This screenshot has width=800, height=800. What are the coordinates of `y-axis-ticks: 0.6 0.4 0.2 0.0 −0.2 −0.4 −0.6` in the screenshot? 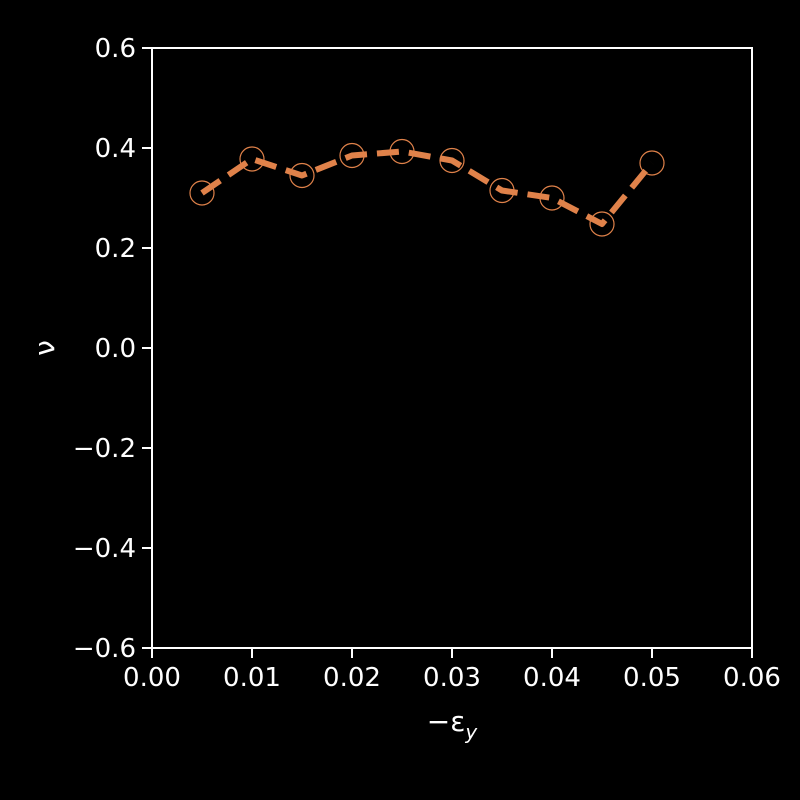 It's located at (112, 349).